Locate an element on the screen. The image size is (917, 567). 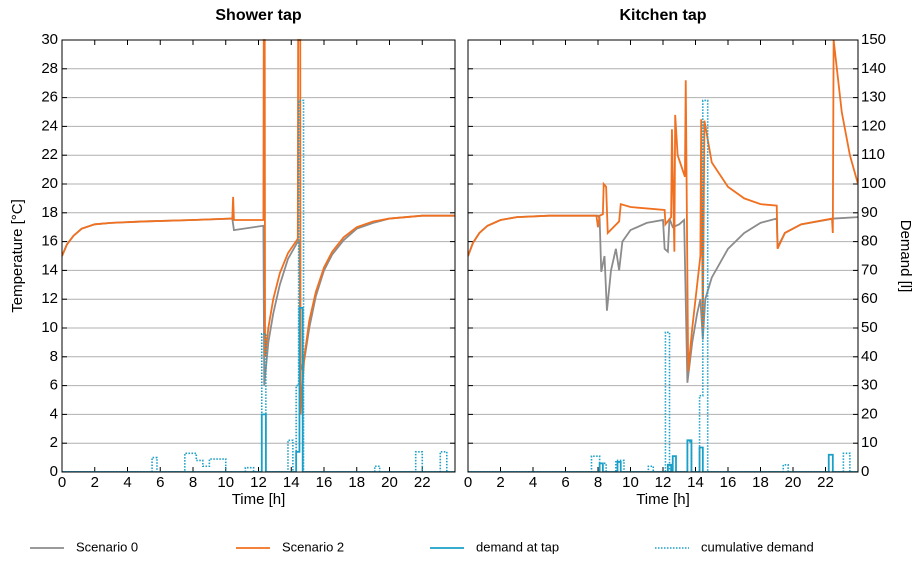
y2-tick-label: 130 is located at coordinates (873, 97).